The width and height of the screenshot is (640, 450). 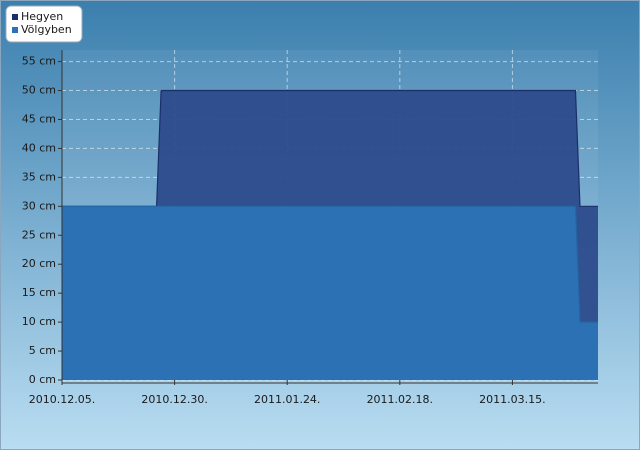 I want to click on legend-label: Völgyben, so click(x=46, y=29).